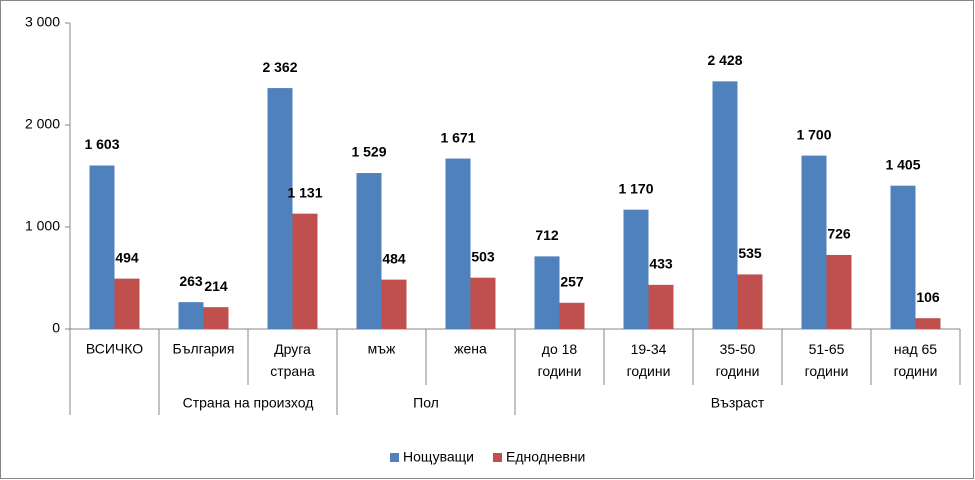 The width and height of the screenshot is (975, 480). I want to click on data-label: 1 131, so click(304, 192).